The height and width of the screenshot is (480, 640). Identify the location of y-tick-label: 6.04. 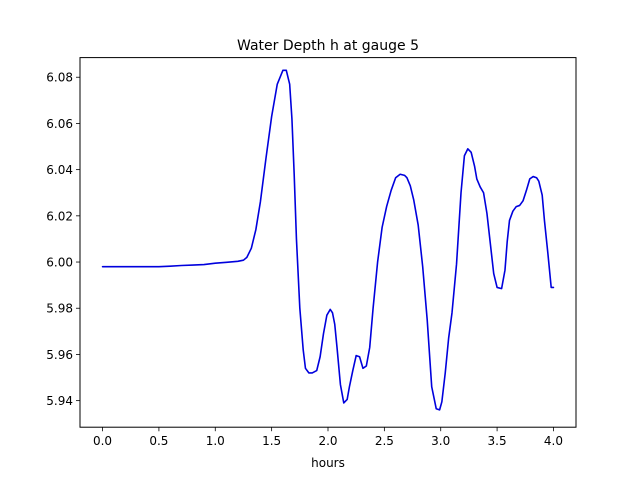
(59, 170).